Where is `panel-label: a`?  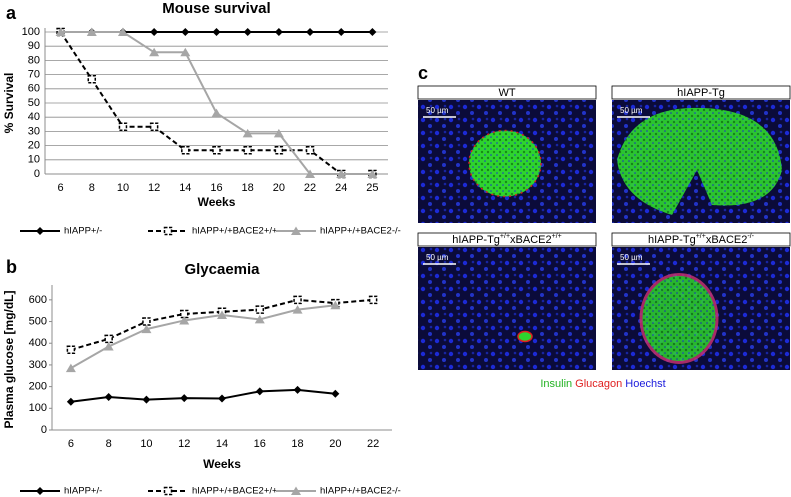
panel-label: a is located at coordinates (11, 13).